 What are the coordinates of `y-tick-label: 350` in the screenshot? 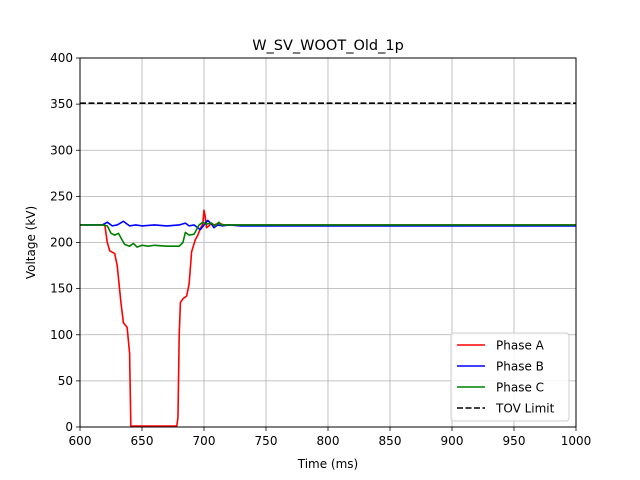 It's located at (61, 104).